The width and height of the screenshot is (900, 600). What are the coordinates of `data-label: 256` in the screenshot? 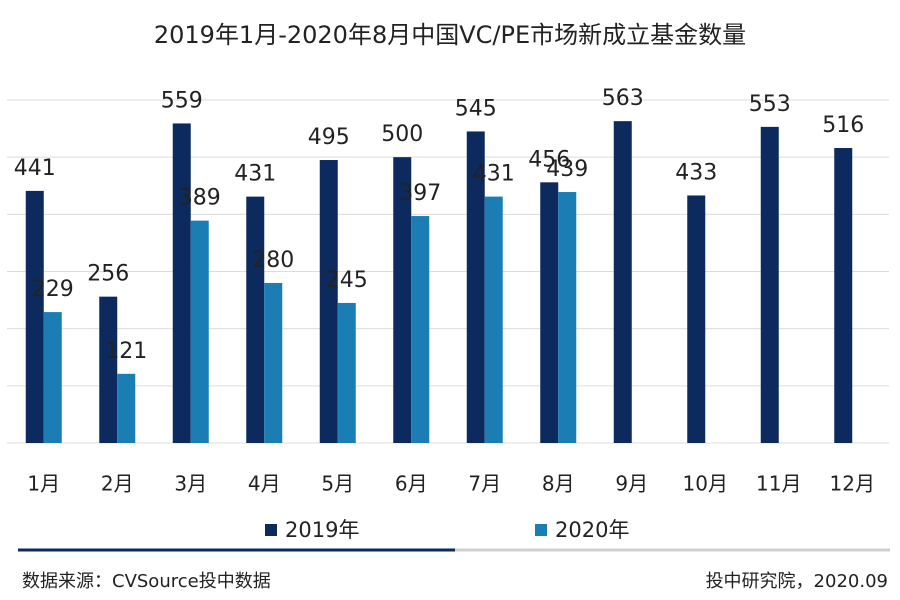 It's located at (108, 274).